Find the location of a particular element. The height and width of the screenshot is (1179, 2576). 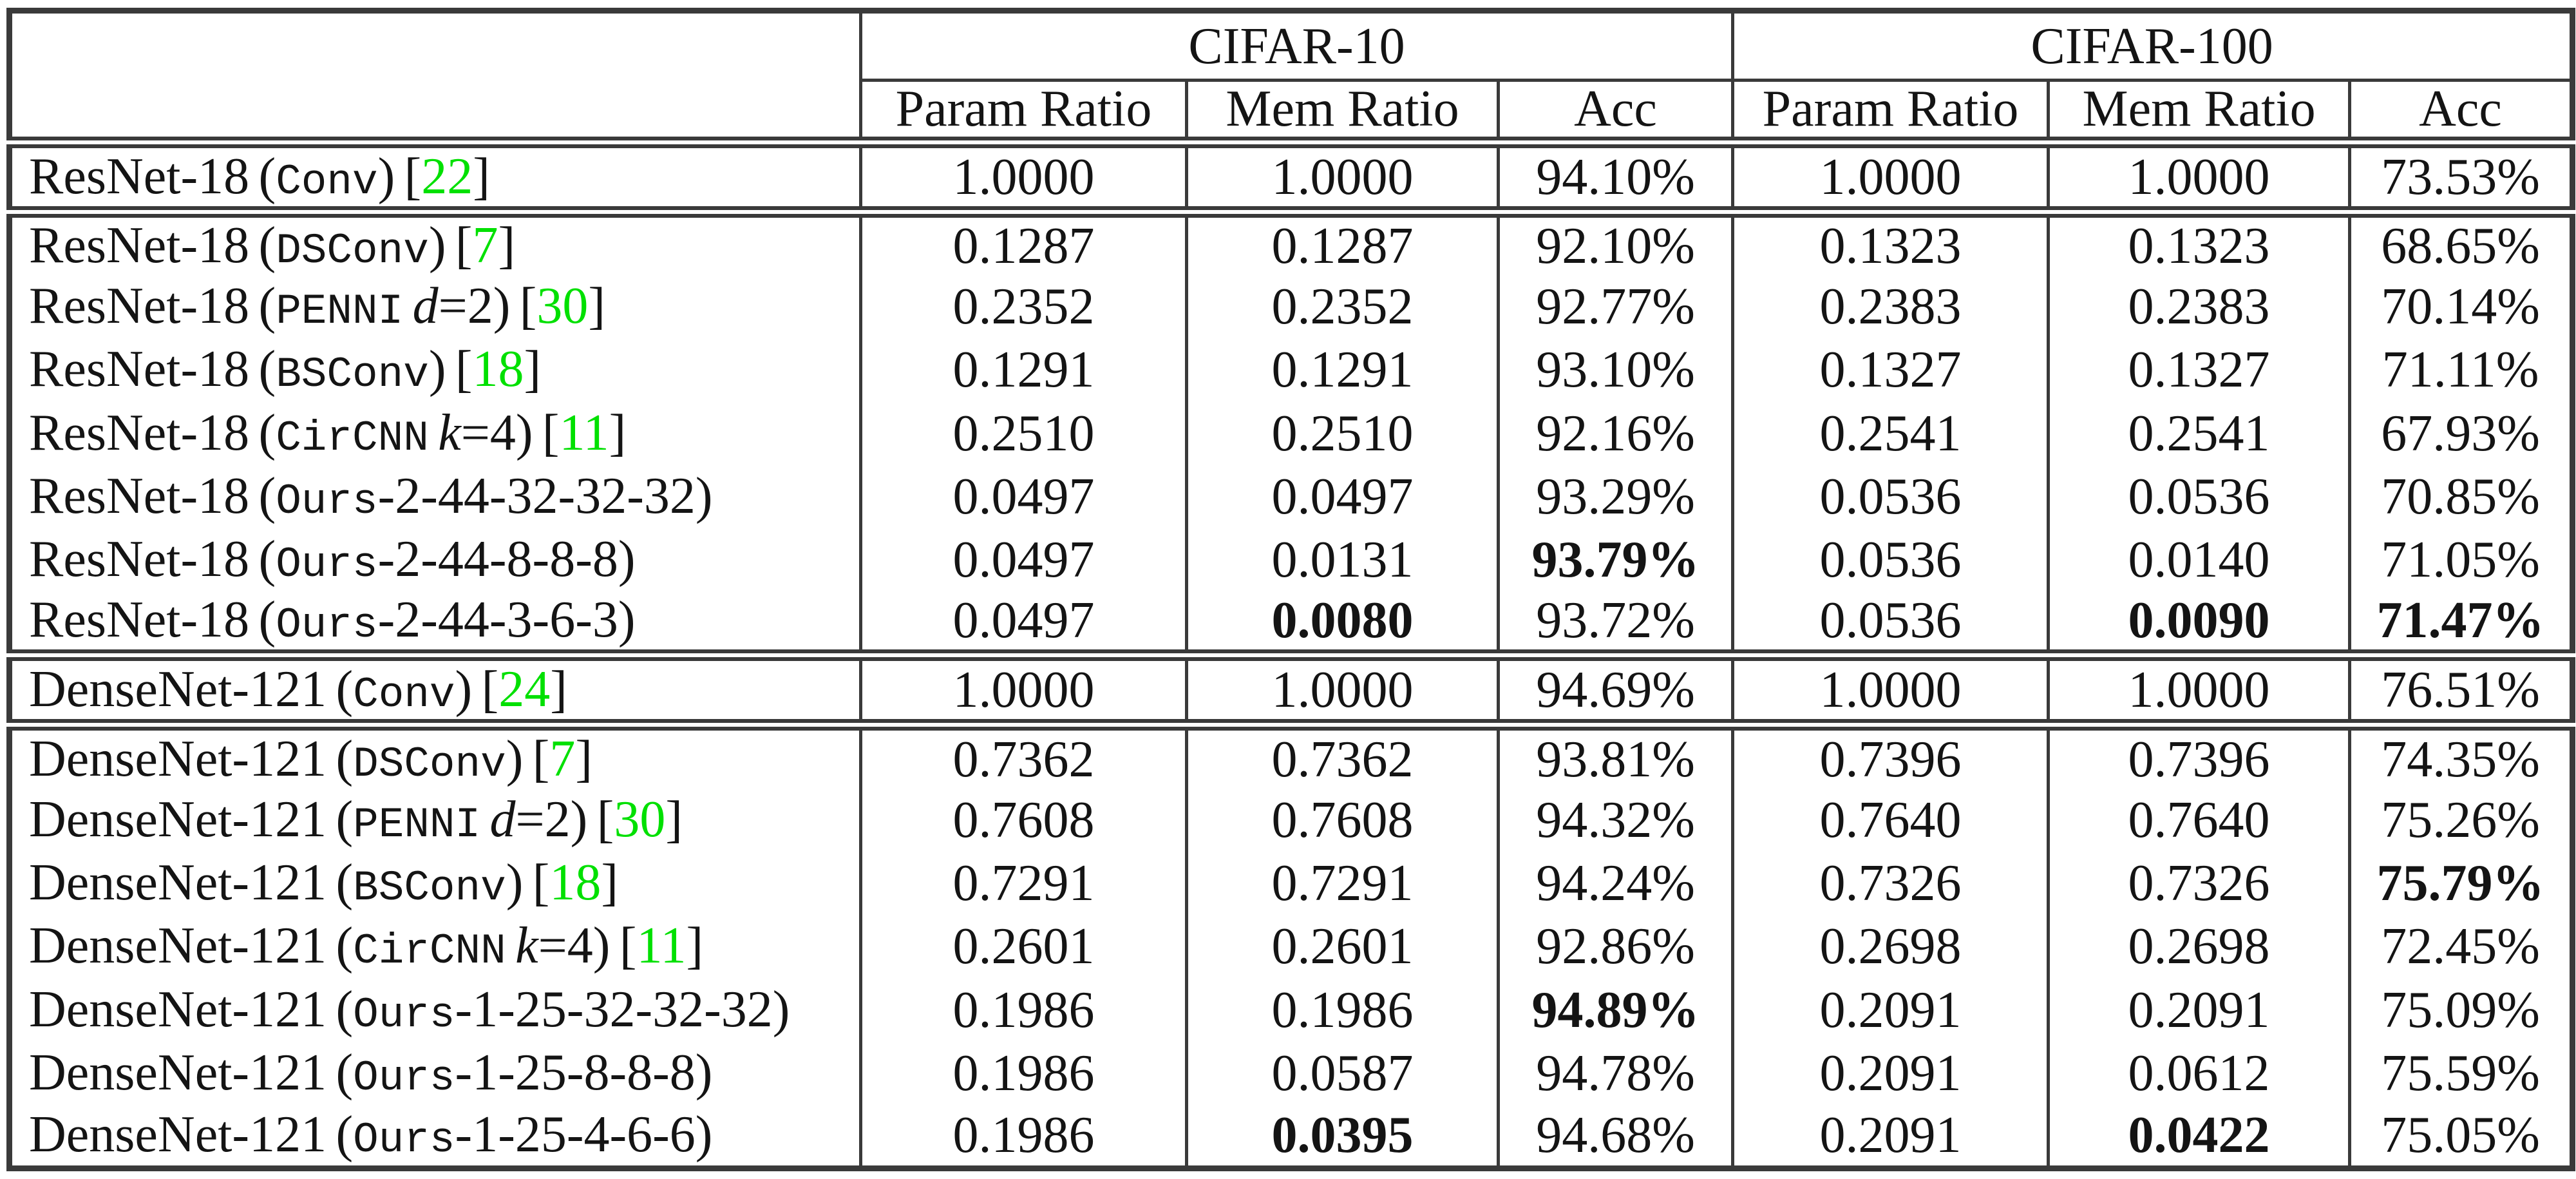

method-name: PENNI is located at coordinates (417, 824).